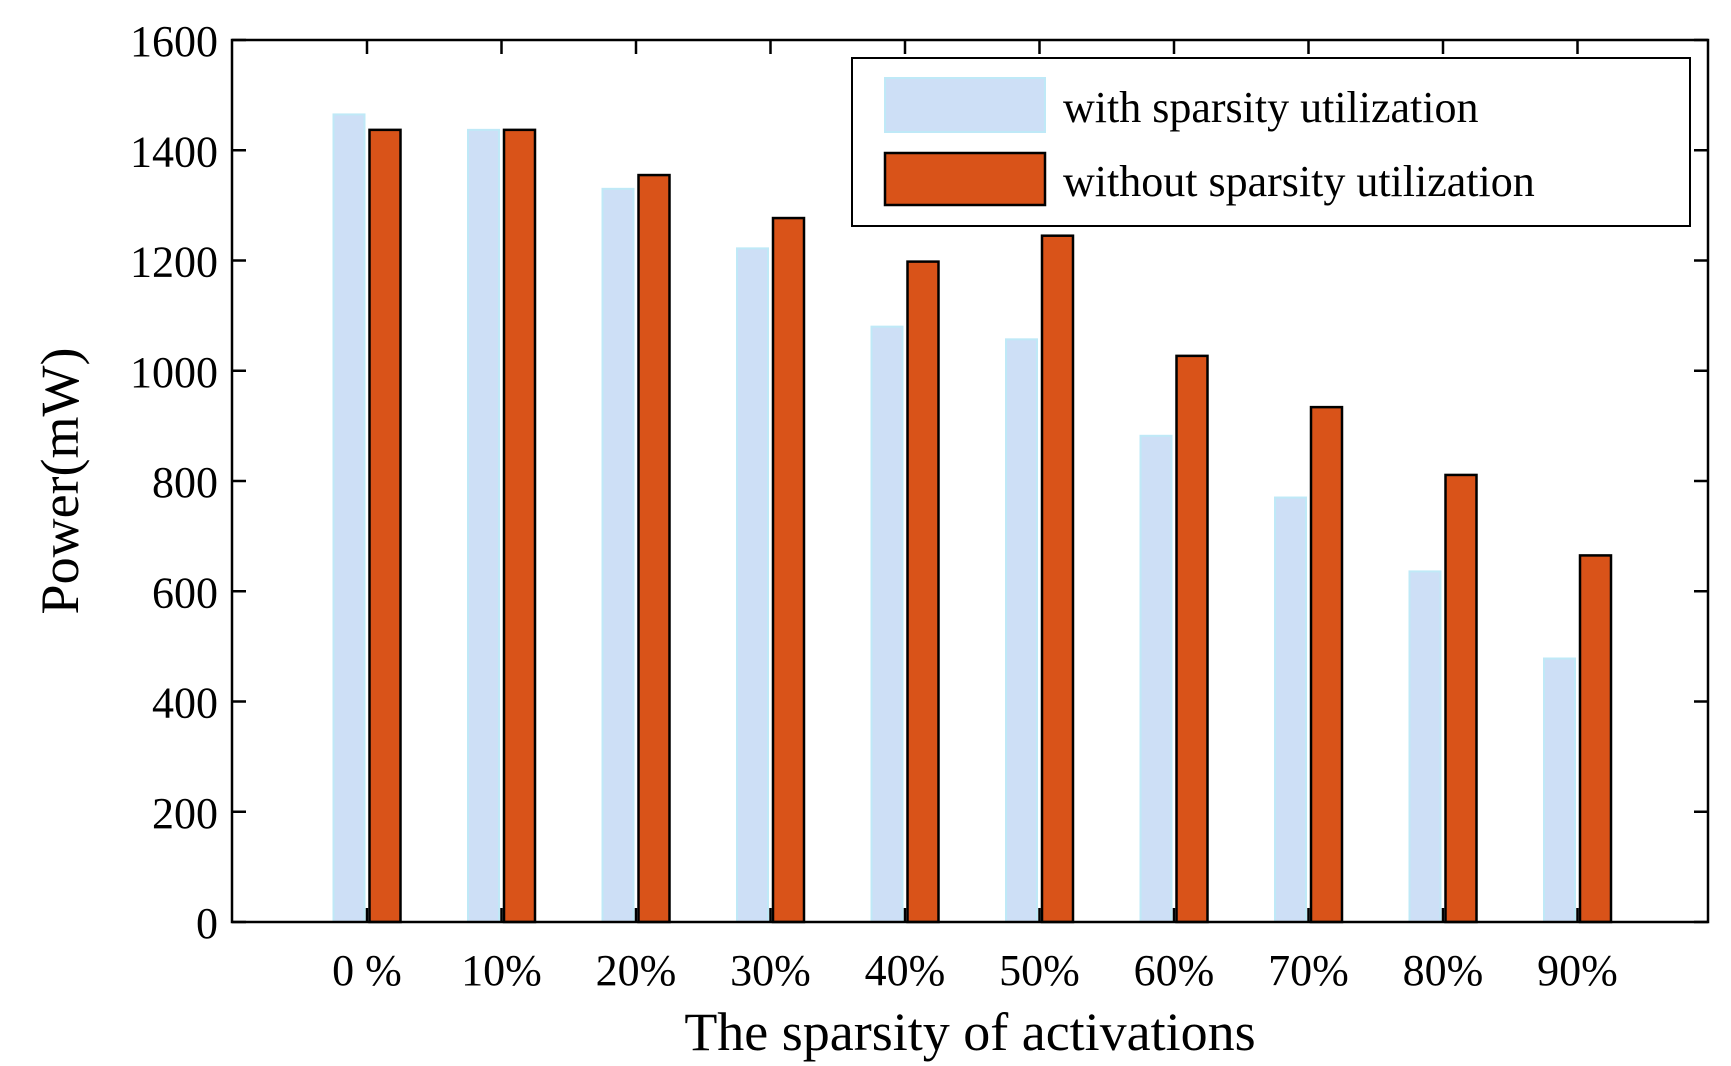  Describe the element at coordinates (1443, 970) in the screenshot. I see `x-tick-label: 80%` at that location.